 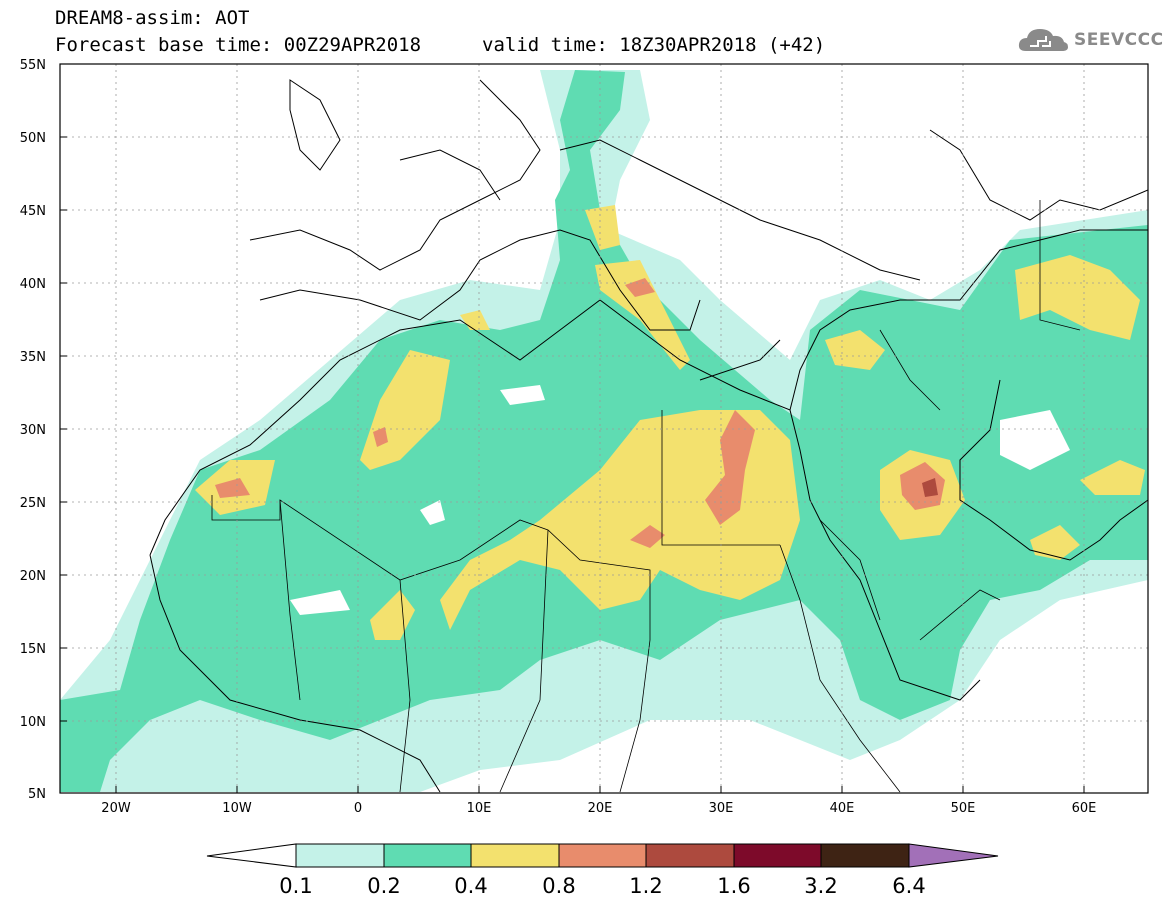 What do you see at coordinates (470, 886) in the screenshot?
I see `colorbar-label: 0.4` at bounding box center [470, 886].